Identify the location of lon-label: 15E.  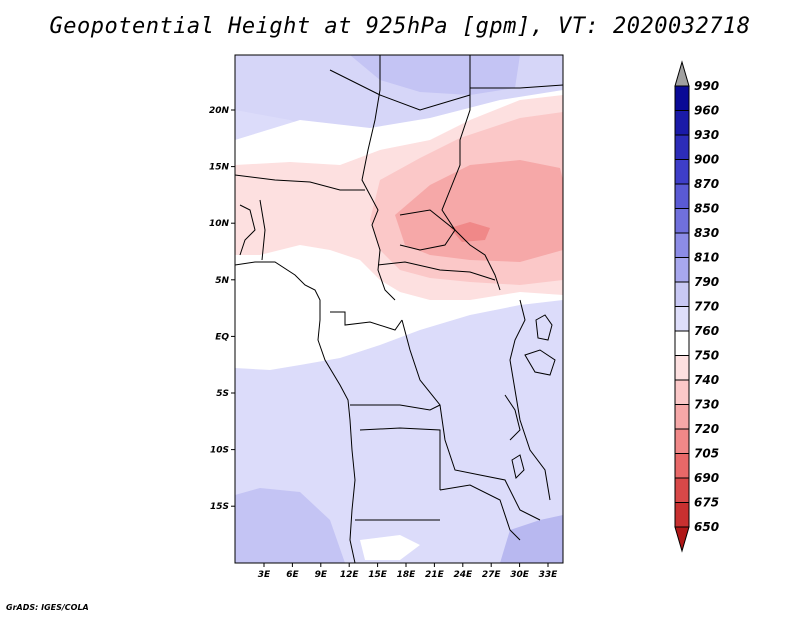
(378, 575).